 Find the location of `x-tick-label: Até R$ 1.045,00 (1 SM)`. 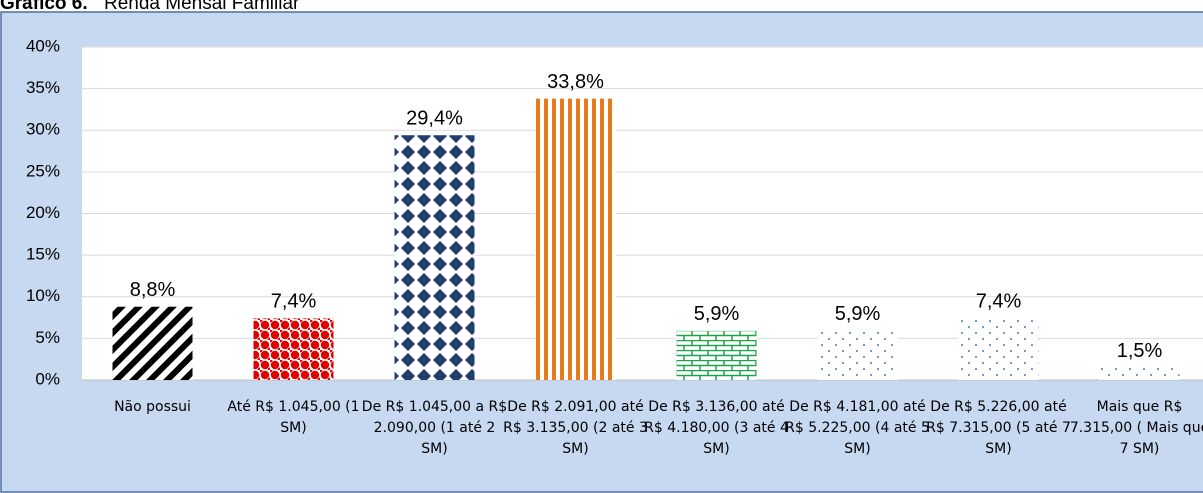

x-tick-label: Até R$ 1.045,00 (1 SM) is located at coordinates (293, 417).